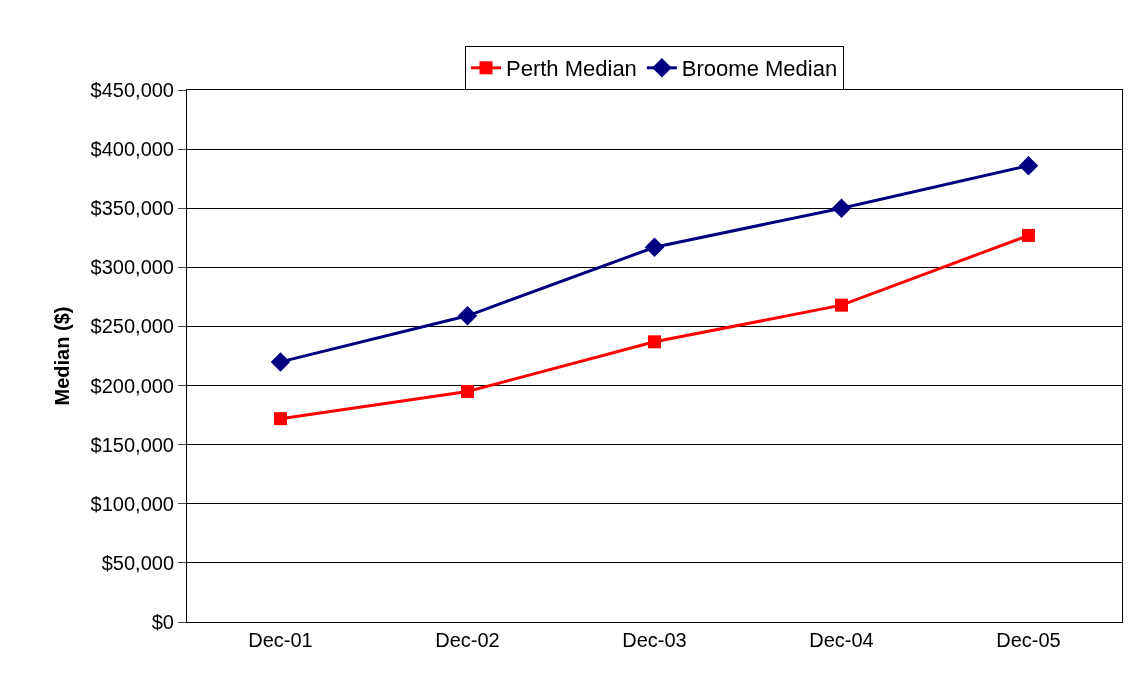 The image size is (1132, 677). Describe the element at coordinates (62, 356) in the screenshot. I see `y-axis-title: Median ($)` at that location.